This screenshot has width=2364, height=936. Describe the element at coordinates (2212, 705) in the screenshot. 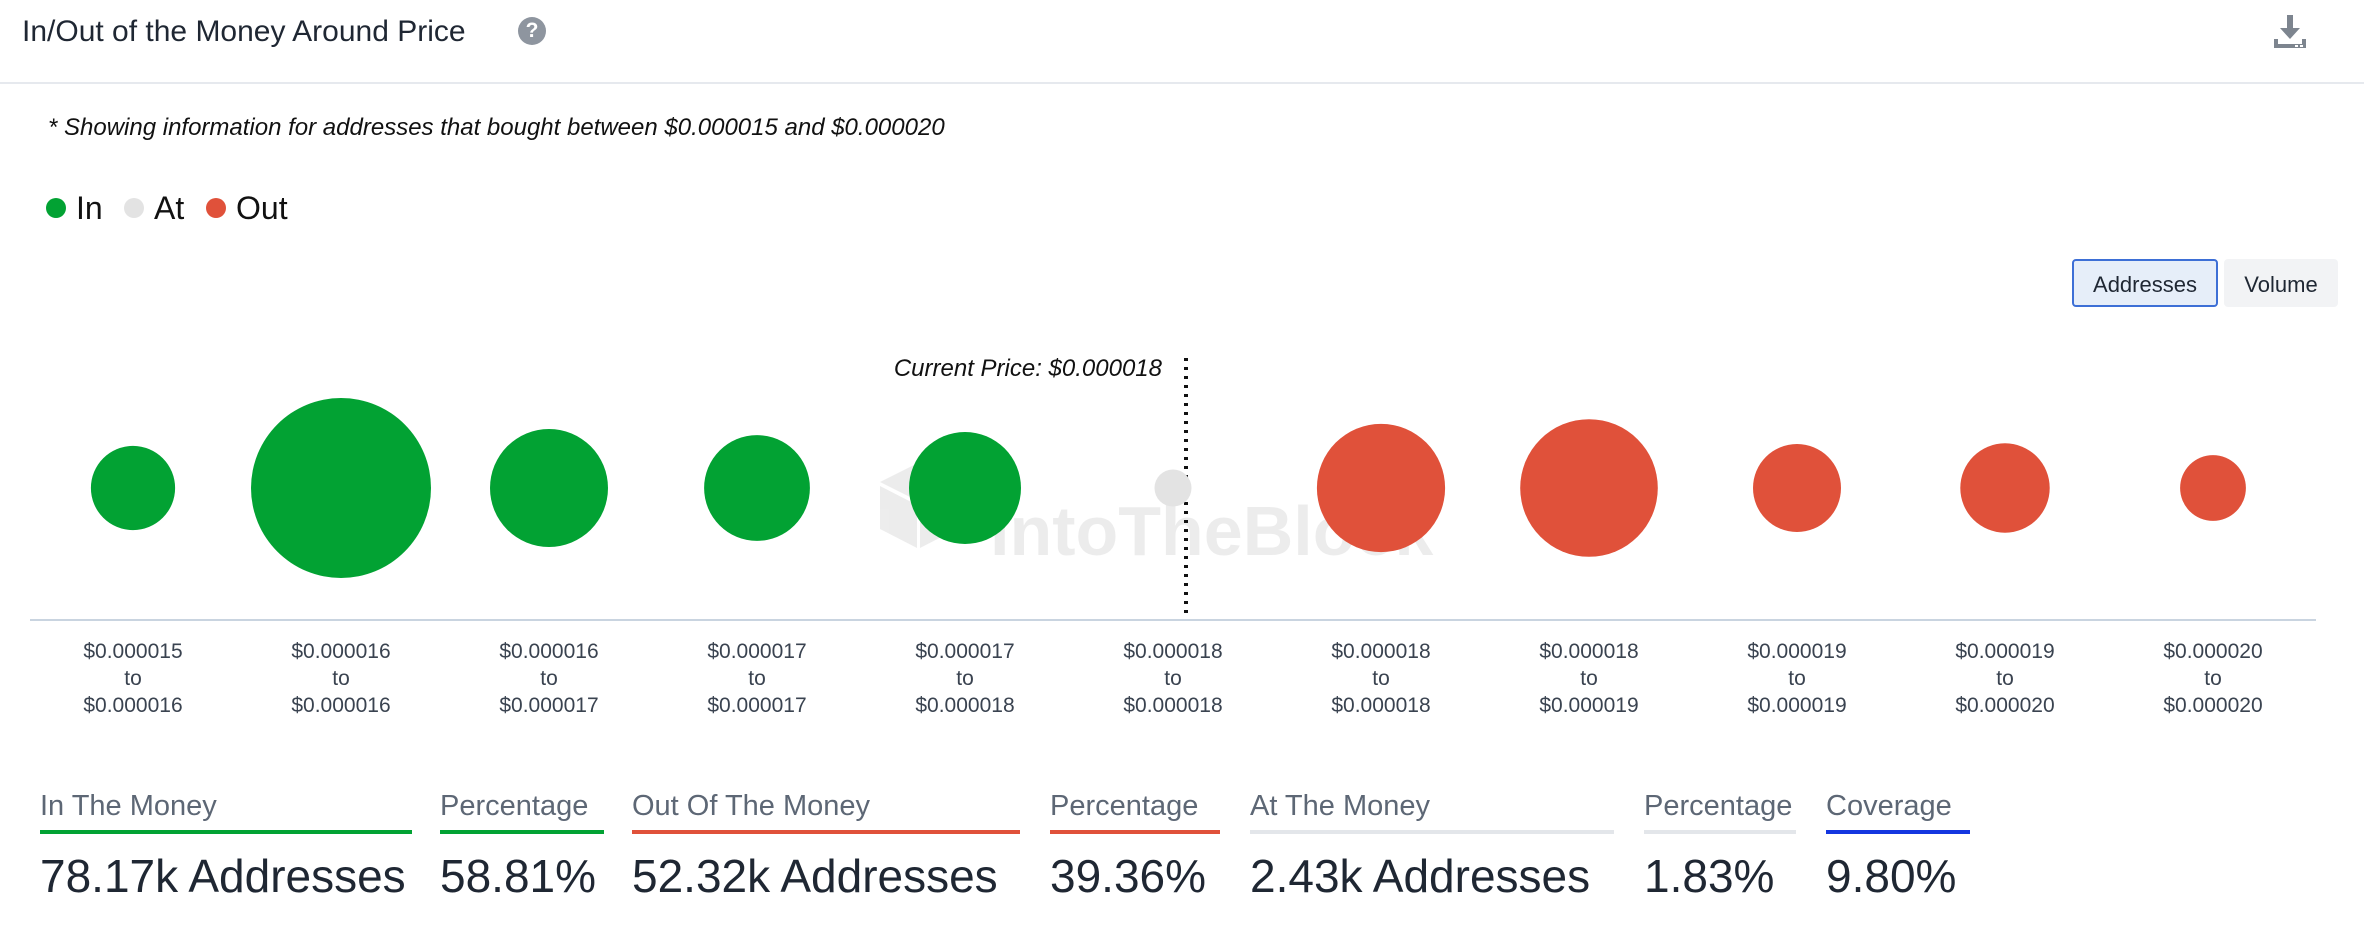

I see `tick-label-10-2: $0.000020` at that location.